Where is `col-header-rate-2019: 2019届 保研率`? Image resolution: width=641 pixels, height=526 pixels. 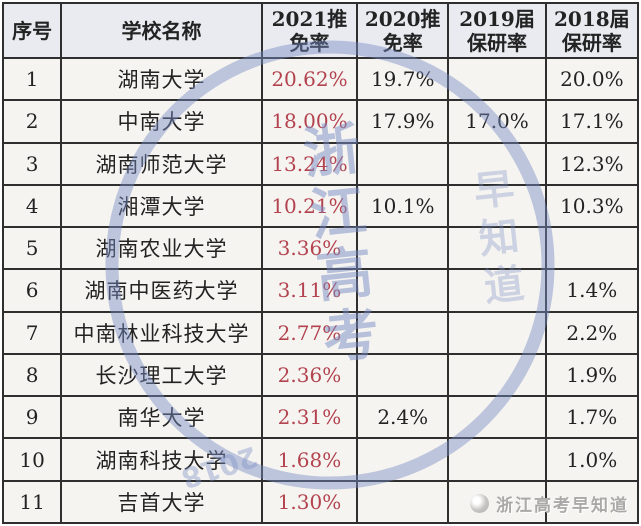
col-header-rate-2019: 2019届 保研率 is located at coordinates (497, 30).